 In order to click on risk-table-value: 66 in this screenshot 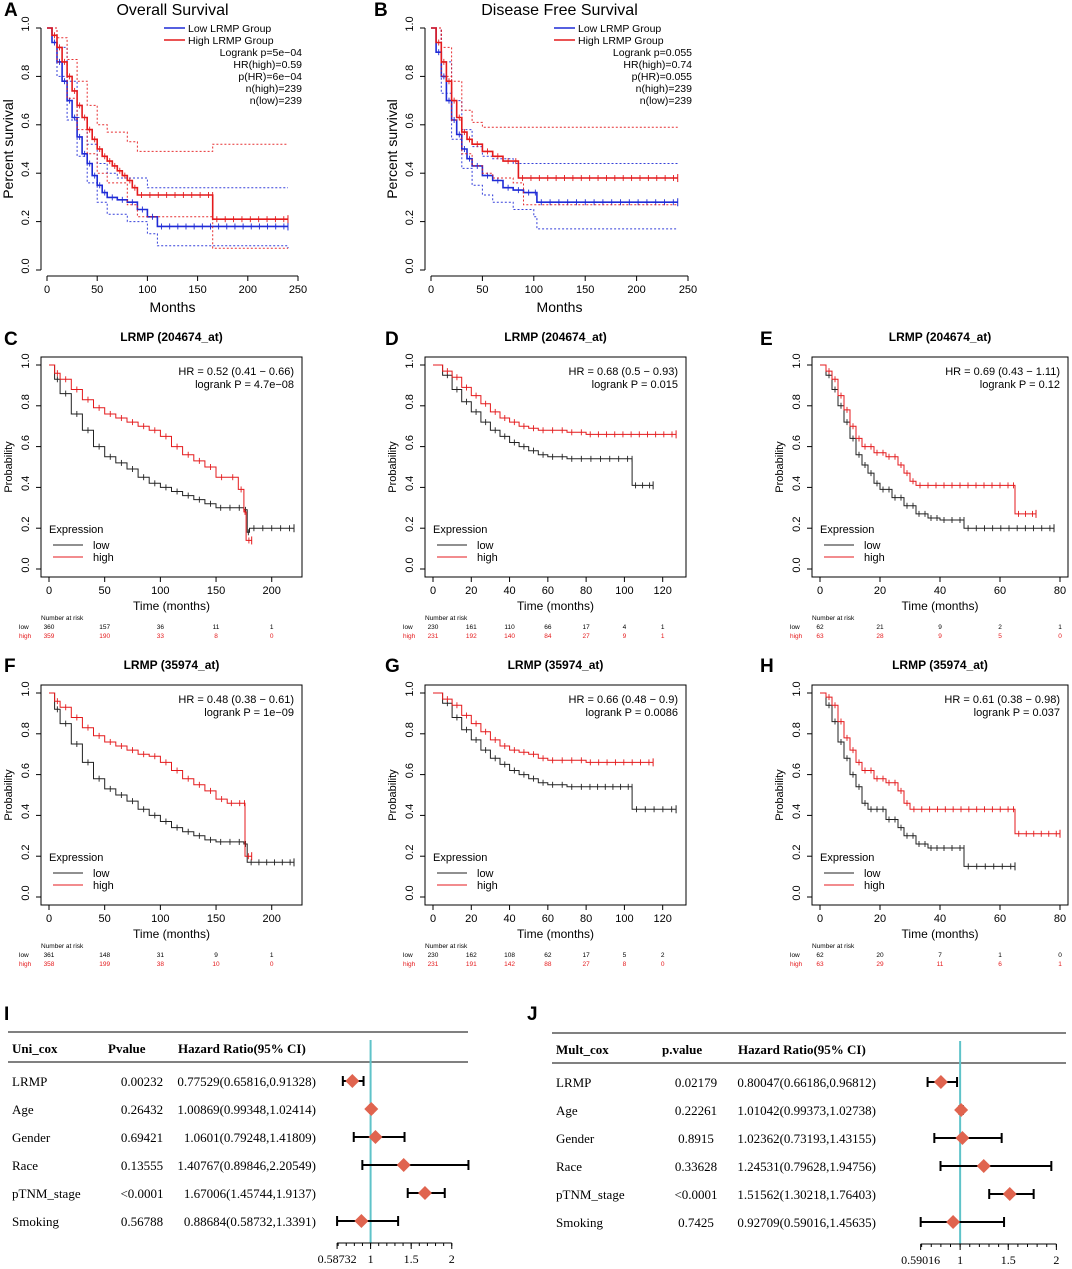, I will do `click(548, 627)`.